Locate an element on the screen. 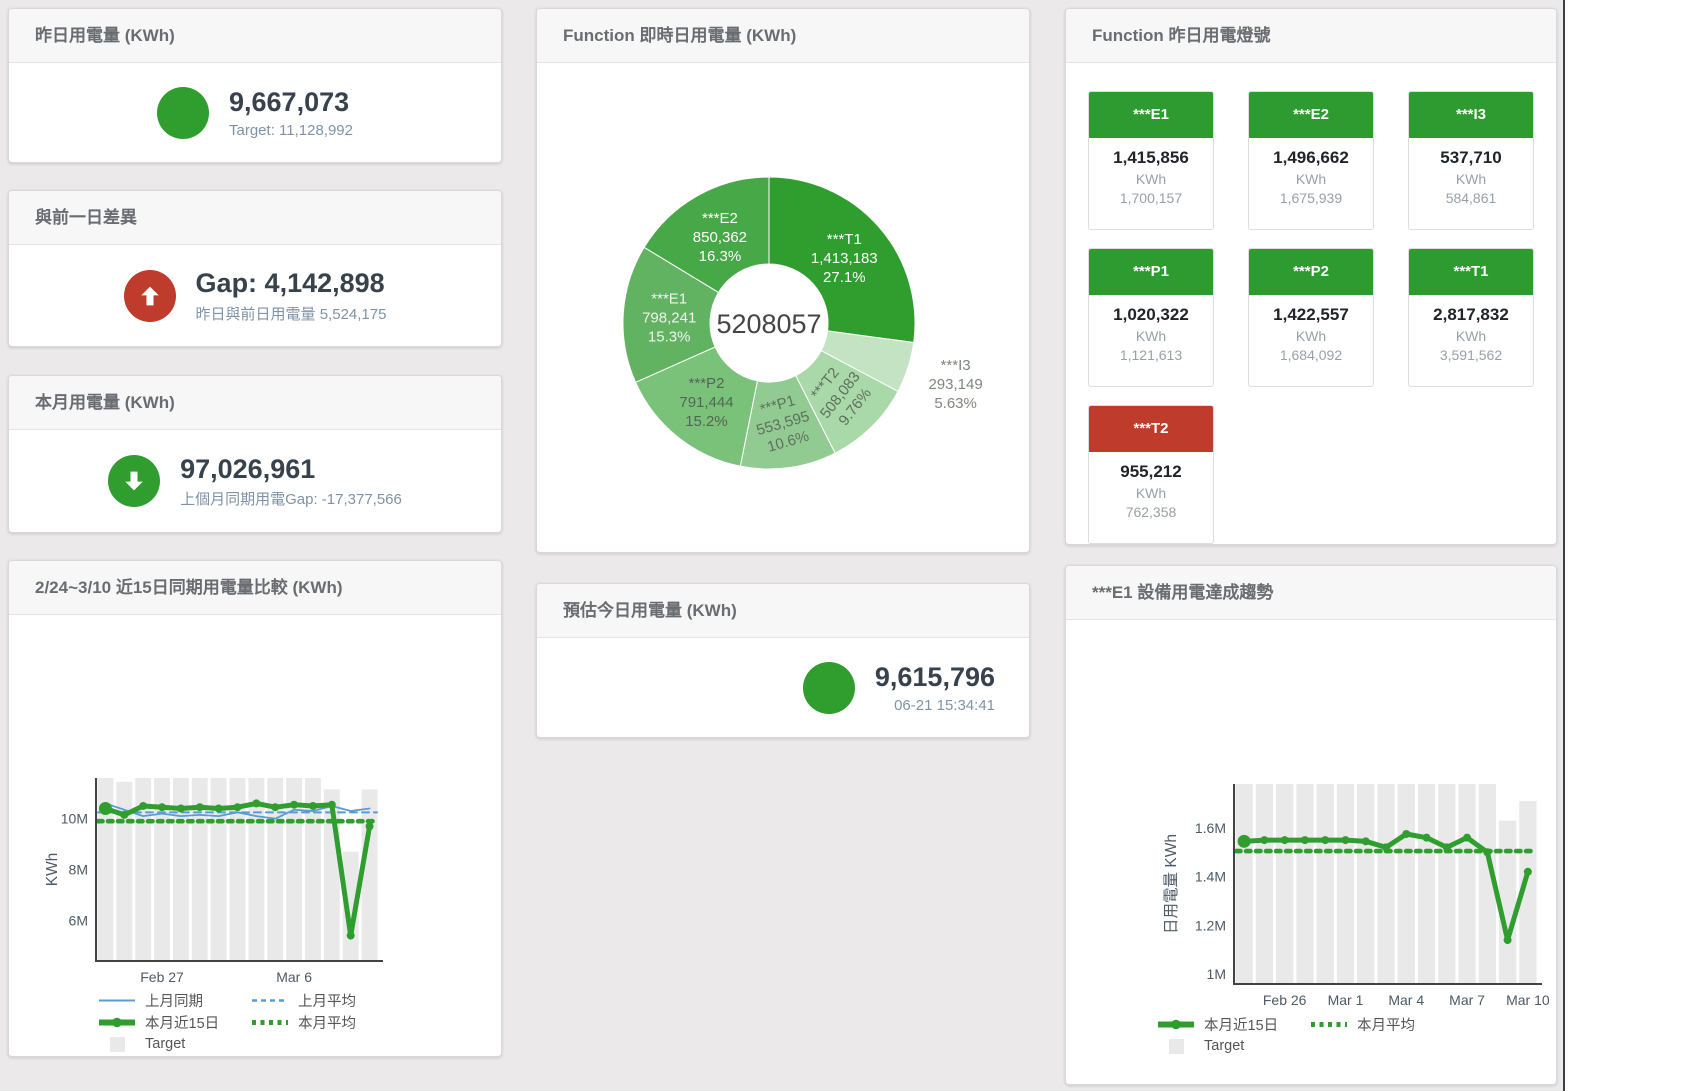 The height and width of the screenshot is (1091, 1681). kpi-text-block: Gap: 4,142,898 昨日與前日用電量 5,524,175 is located at coordinates (291, 295).